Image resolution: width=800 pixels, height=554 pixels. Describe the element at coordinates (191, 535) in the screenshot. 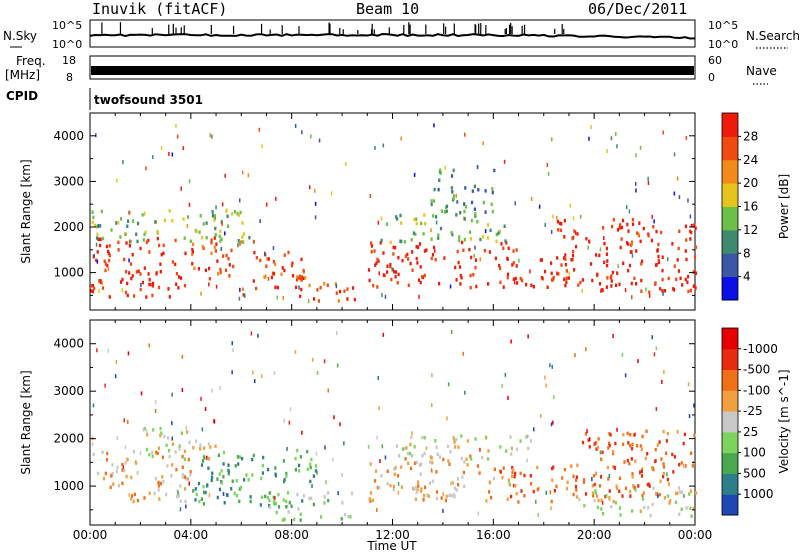

I see `x-tick-label: 04:00` at that location.